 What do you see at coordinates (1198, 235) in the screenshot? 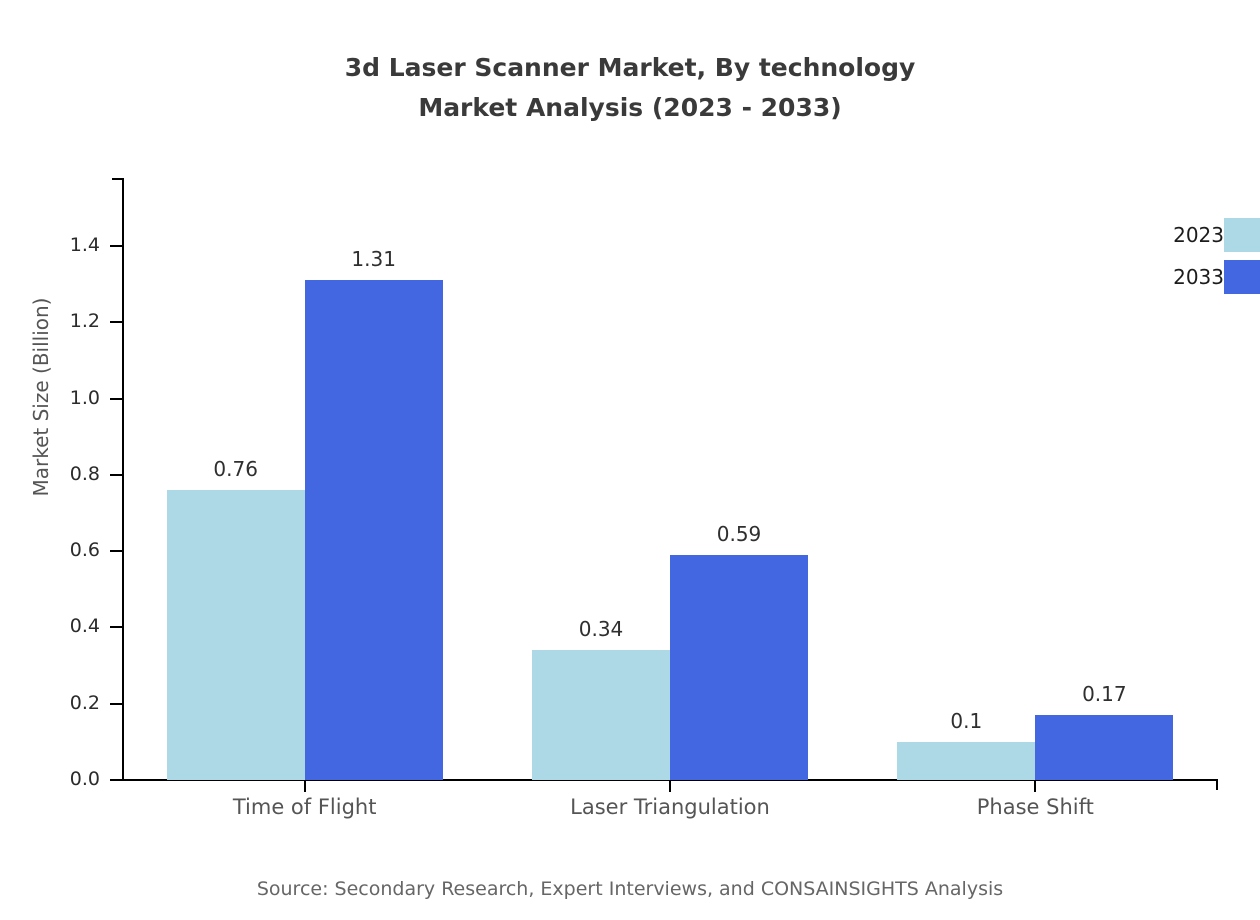
I see `legend-label: 2023` at bounding box center [1198, 235].